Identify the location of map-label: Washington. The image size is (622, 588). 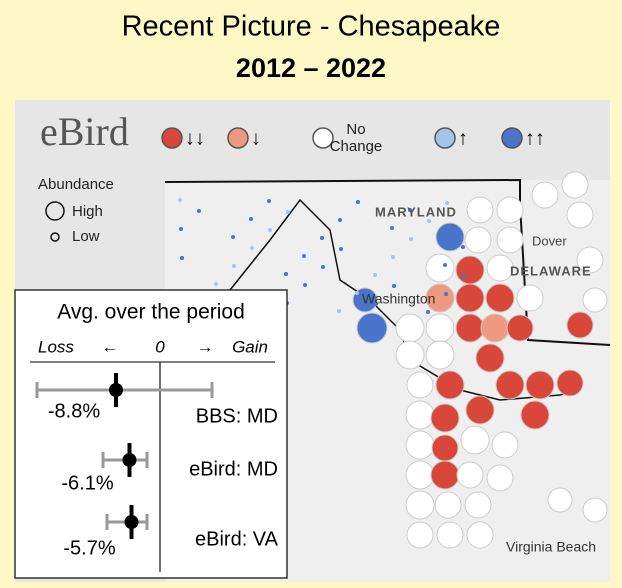
(398, 299).